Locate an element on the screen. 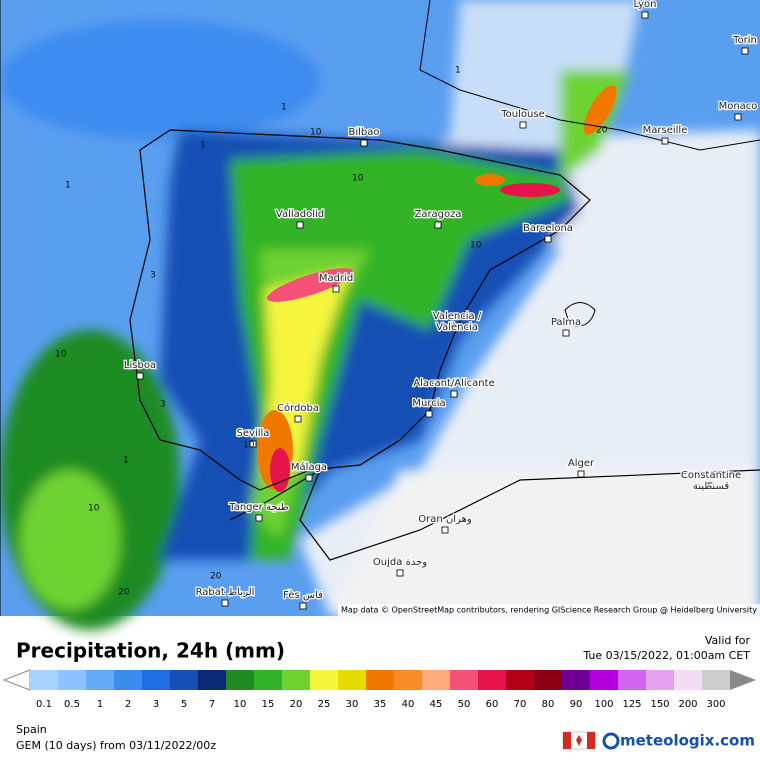 This screenshot has width=760, height=764. legend-label: 0.5 is located at coordinates (72, 704).